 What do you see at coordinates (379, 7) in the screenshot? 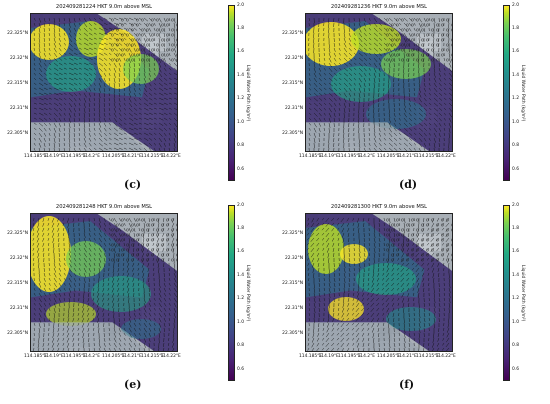
I see `panel-title: 202409281236 HKT 9.0m above MSL` at bounding box center [379, 7].